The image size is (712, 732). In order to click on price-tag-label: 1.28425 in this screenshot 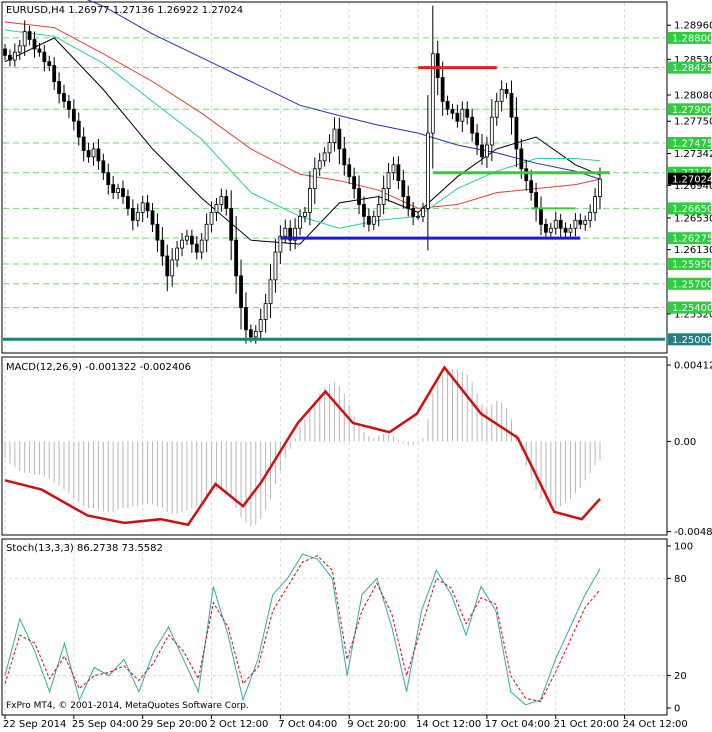, I will do `click(692, 68)`.